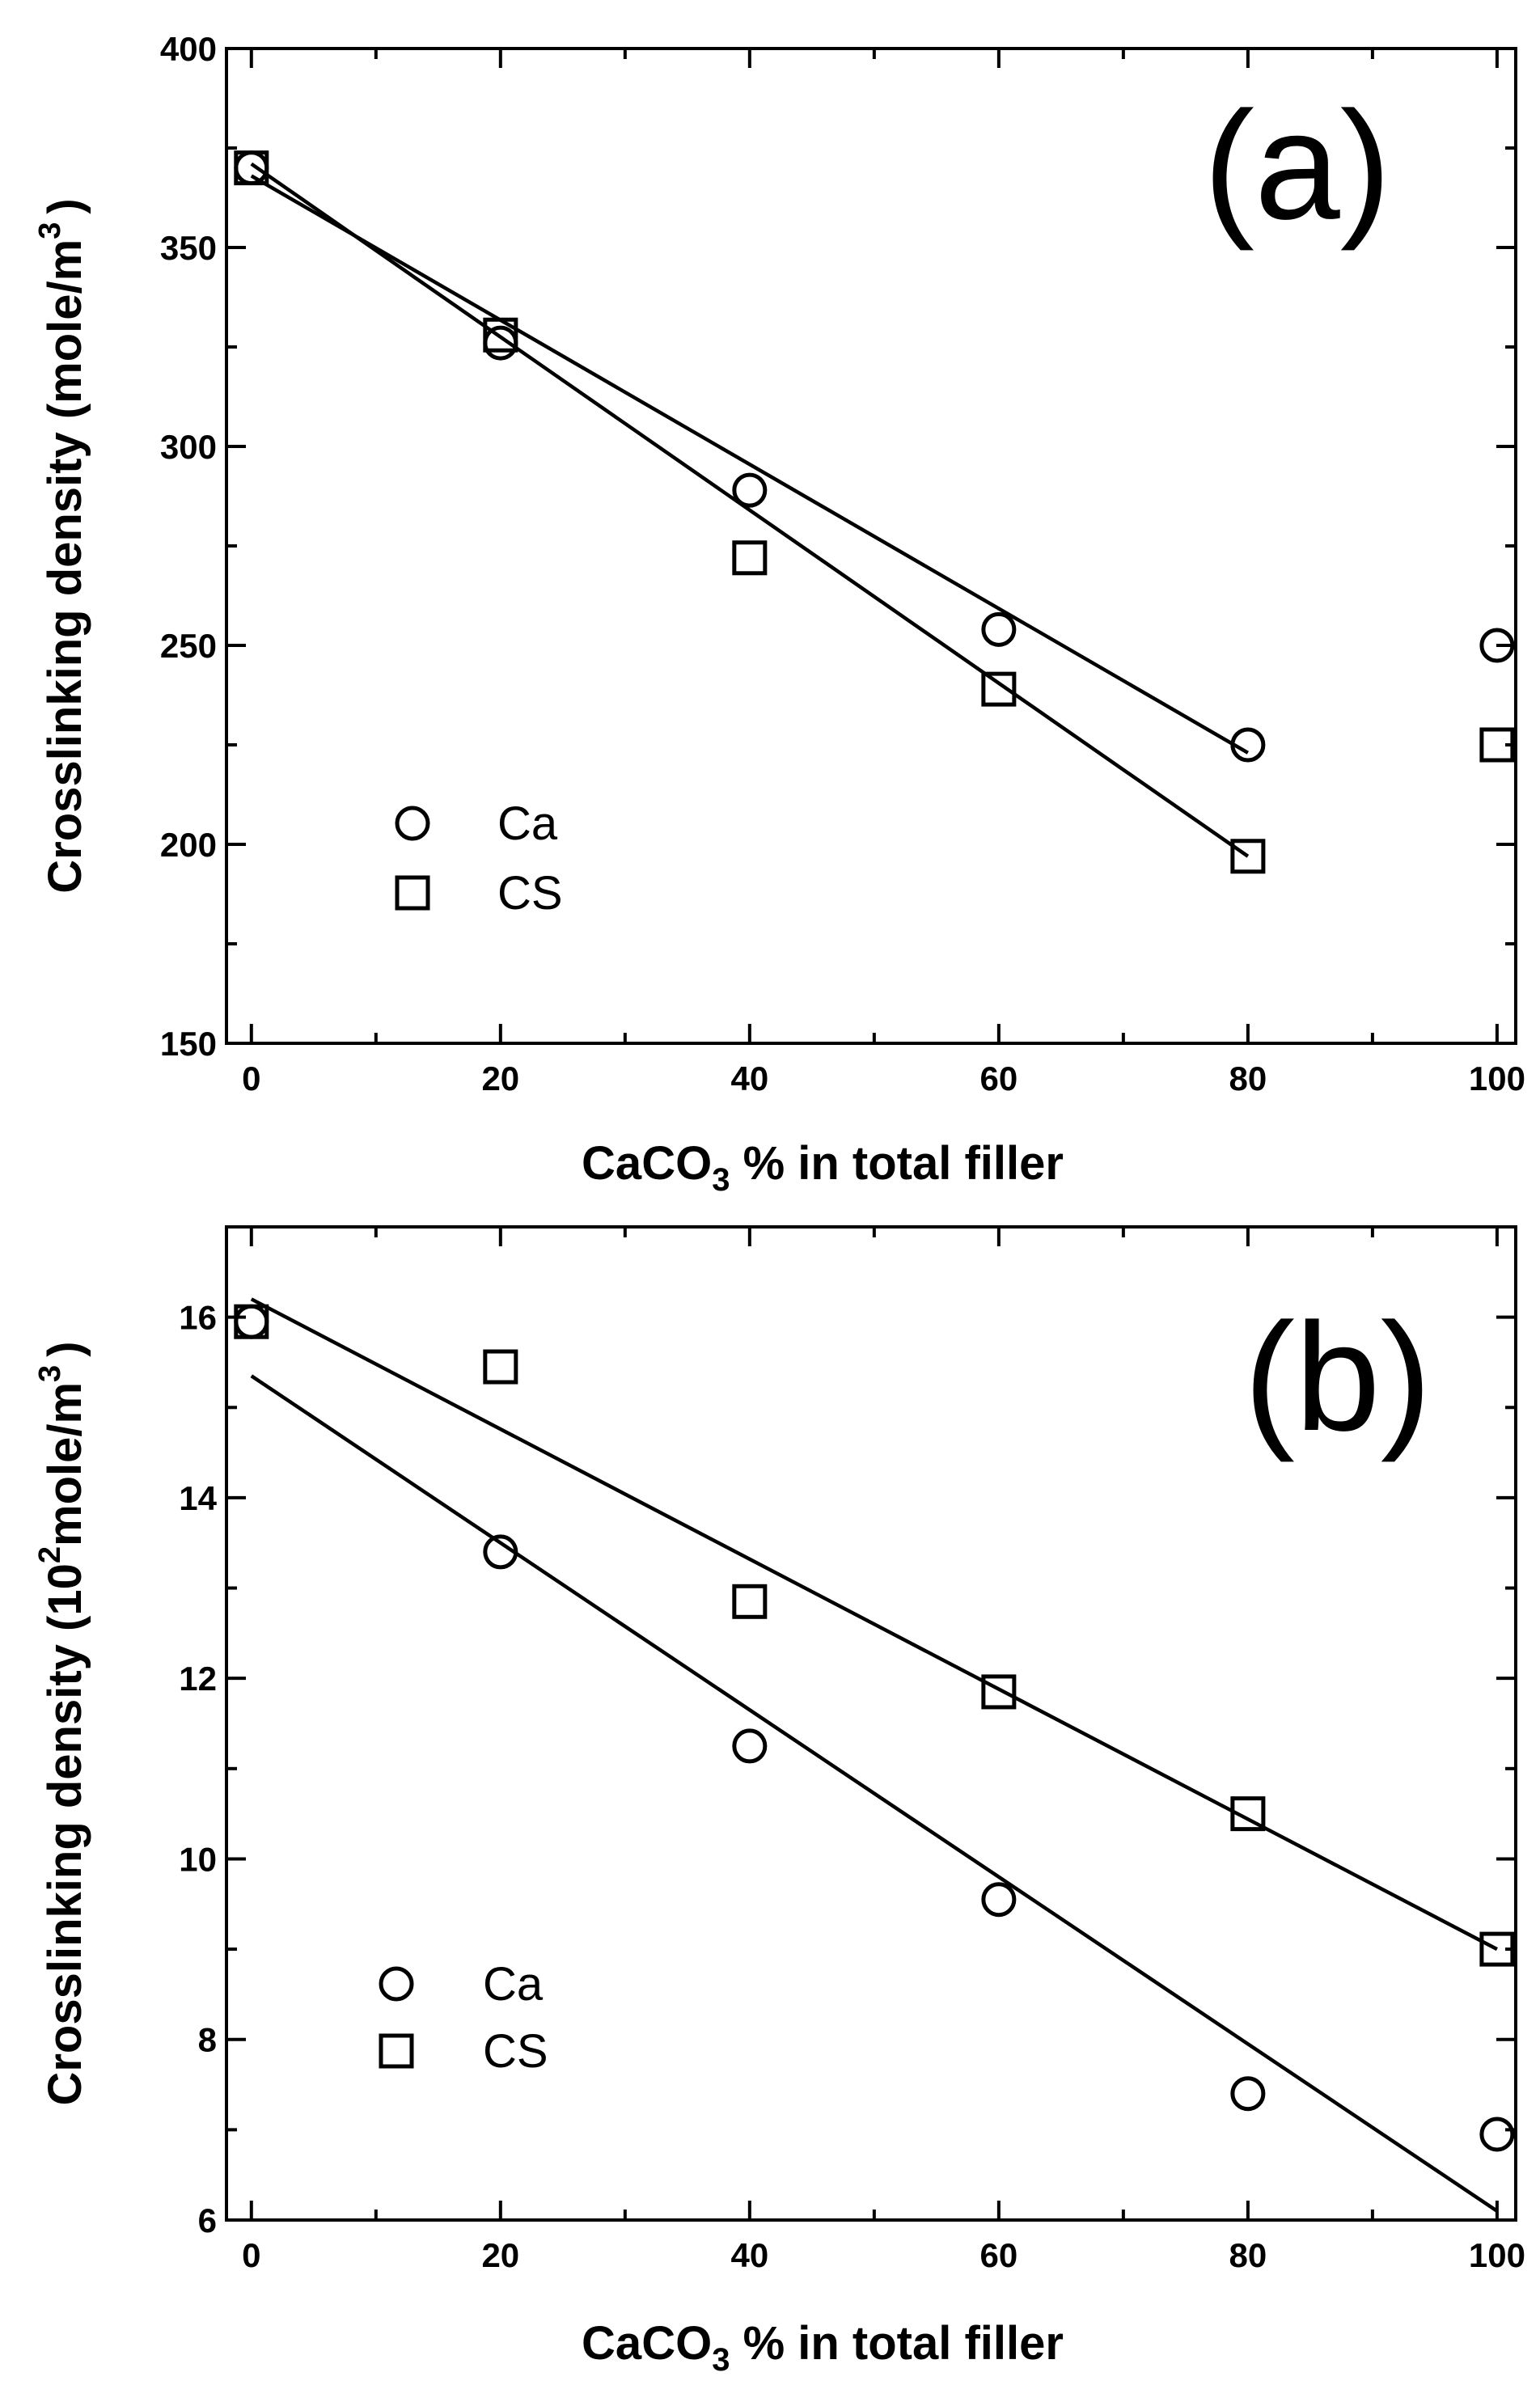 The image size is (1540, 2402). What do you see at coordinates (530, 893) in the screenshot?
I see `legend-label-cs-a: CS` at bounding box center [530, 893].